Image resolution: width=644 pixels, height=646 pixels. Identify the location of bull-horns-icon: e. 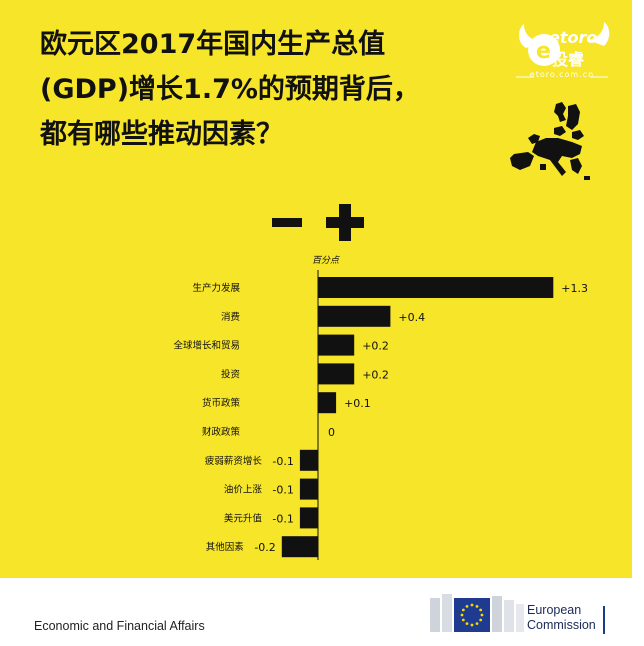
(563, 50).